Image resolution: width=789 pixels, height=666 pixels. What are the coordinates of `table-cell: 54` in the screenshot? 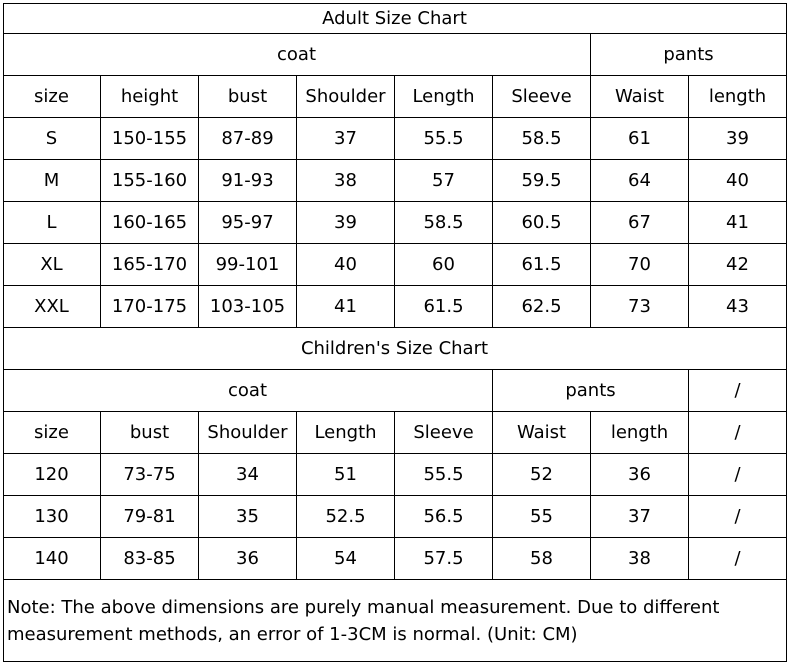 It's located at (346, 559).